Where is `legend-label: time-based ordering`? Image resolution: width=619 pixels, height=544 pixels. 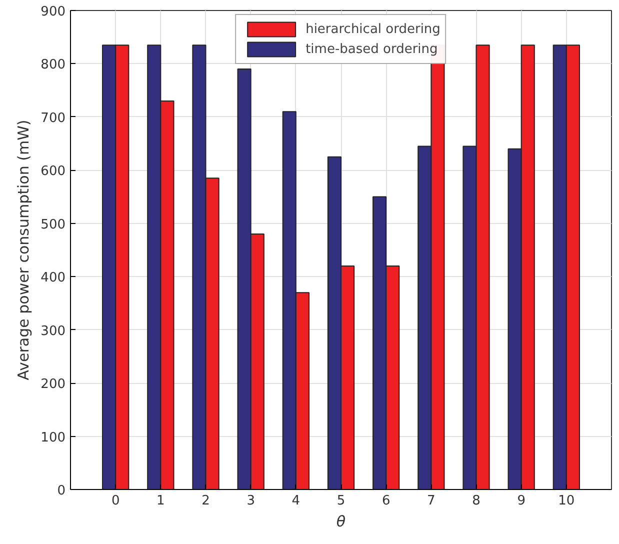 legend-label: time-based ordering is located at coordinates (372, 49).